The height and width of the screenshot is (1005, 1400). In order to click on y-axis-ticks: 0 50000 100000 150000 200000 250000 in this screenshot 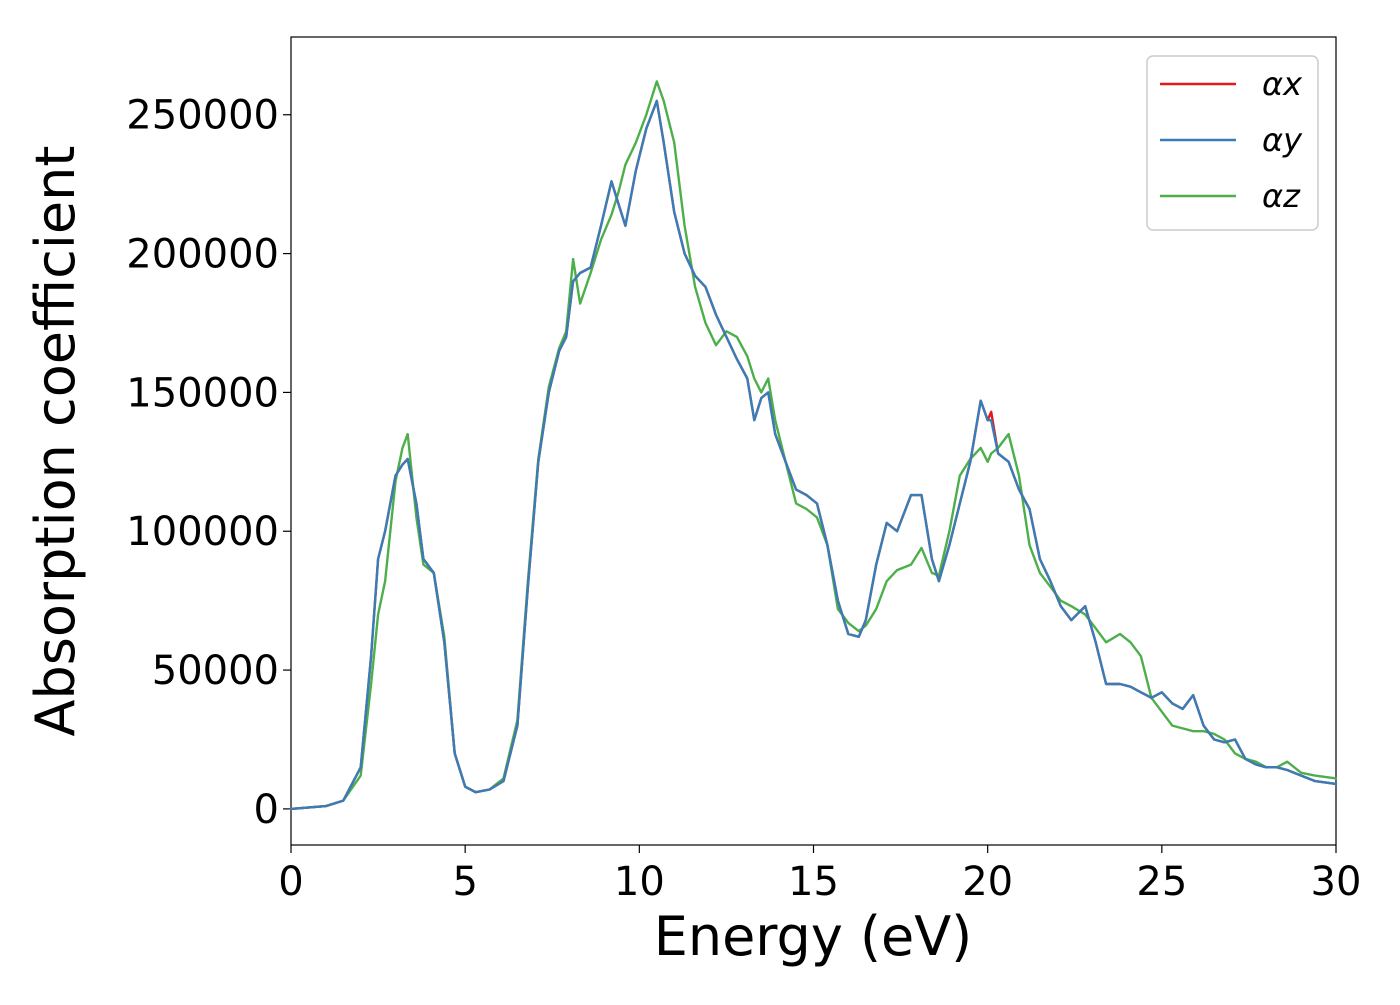, I will do `click(208, 463)`.